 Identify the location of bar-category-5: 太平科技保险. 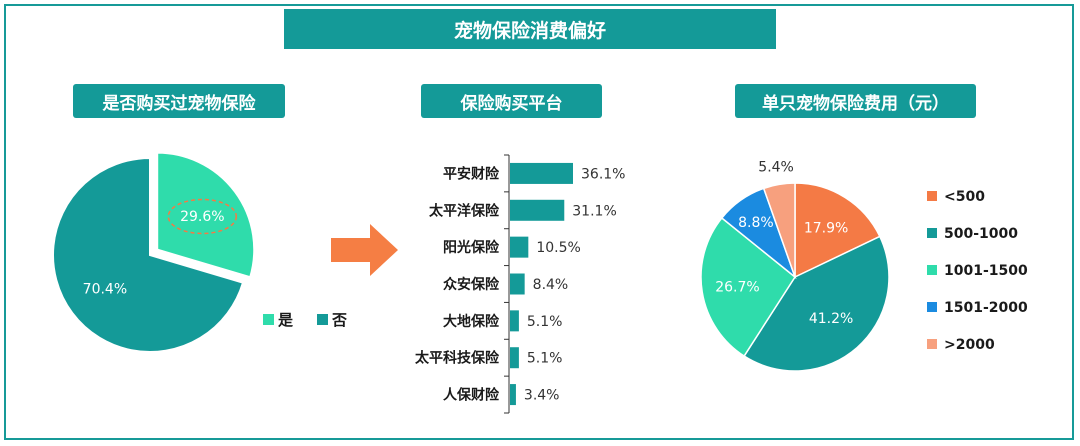
(457, 358).